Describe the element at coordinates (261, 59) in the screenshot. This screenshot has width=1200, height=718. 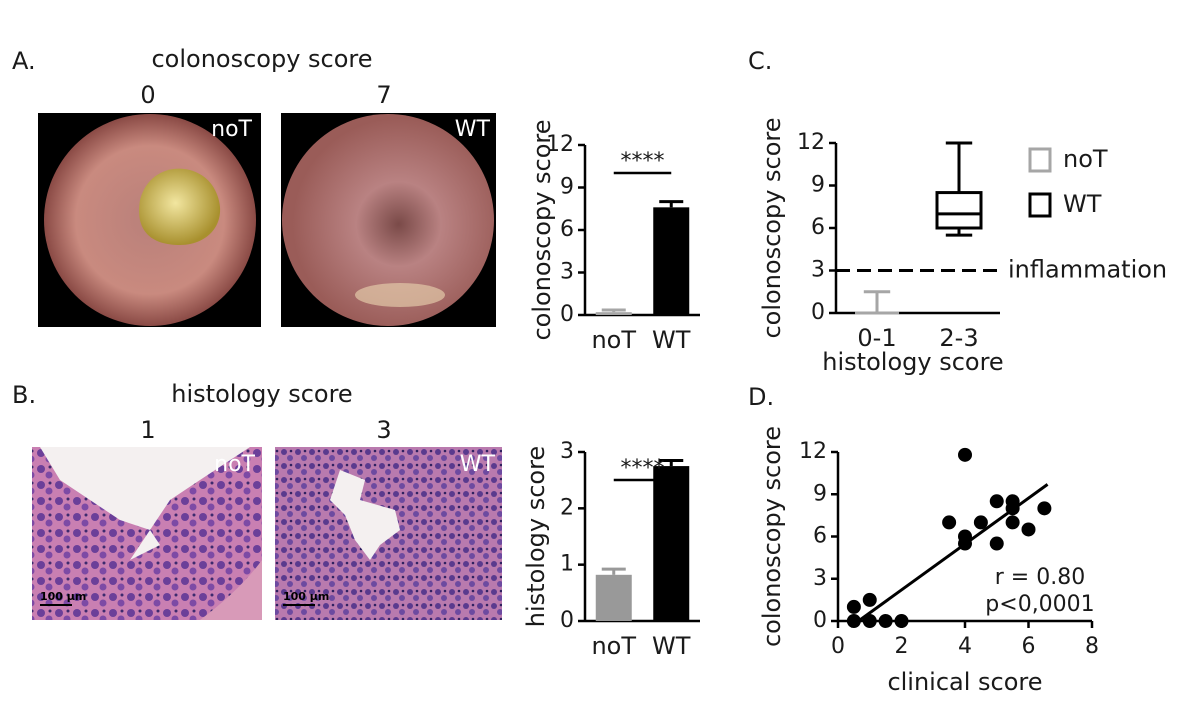
I see `section-title: colonoscopy score` at that location.